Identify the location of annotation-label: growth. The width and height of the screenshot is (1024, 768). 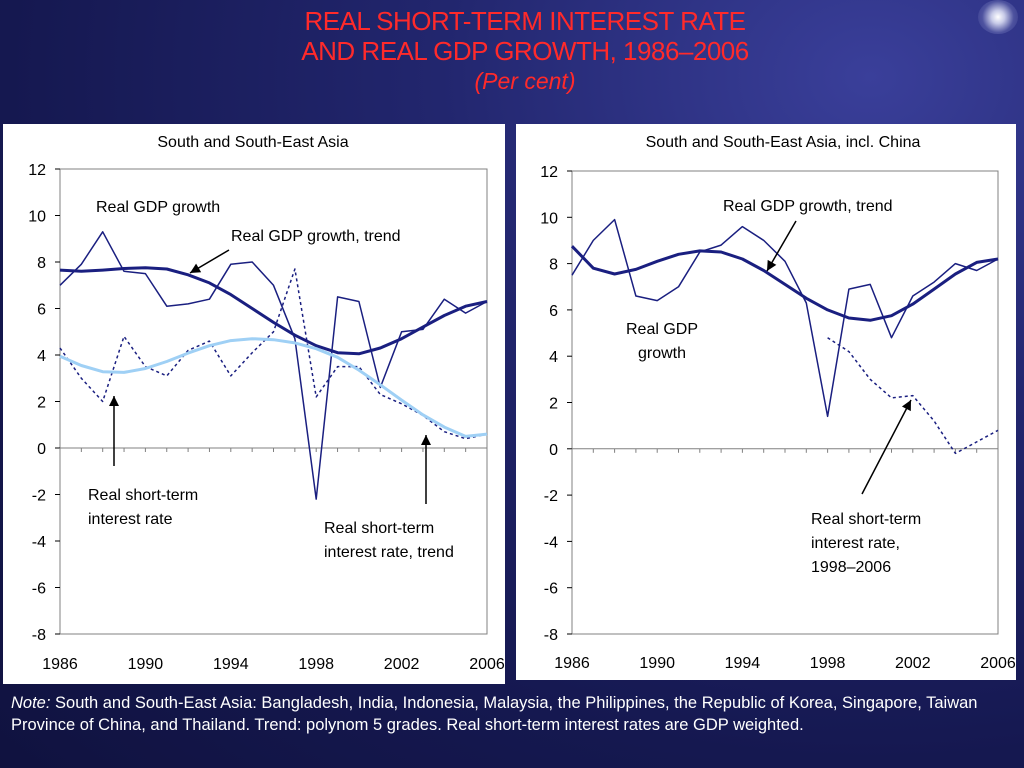
(662, 353).